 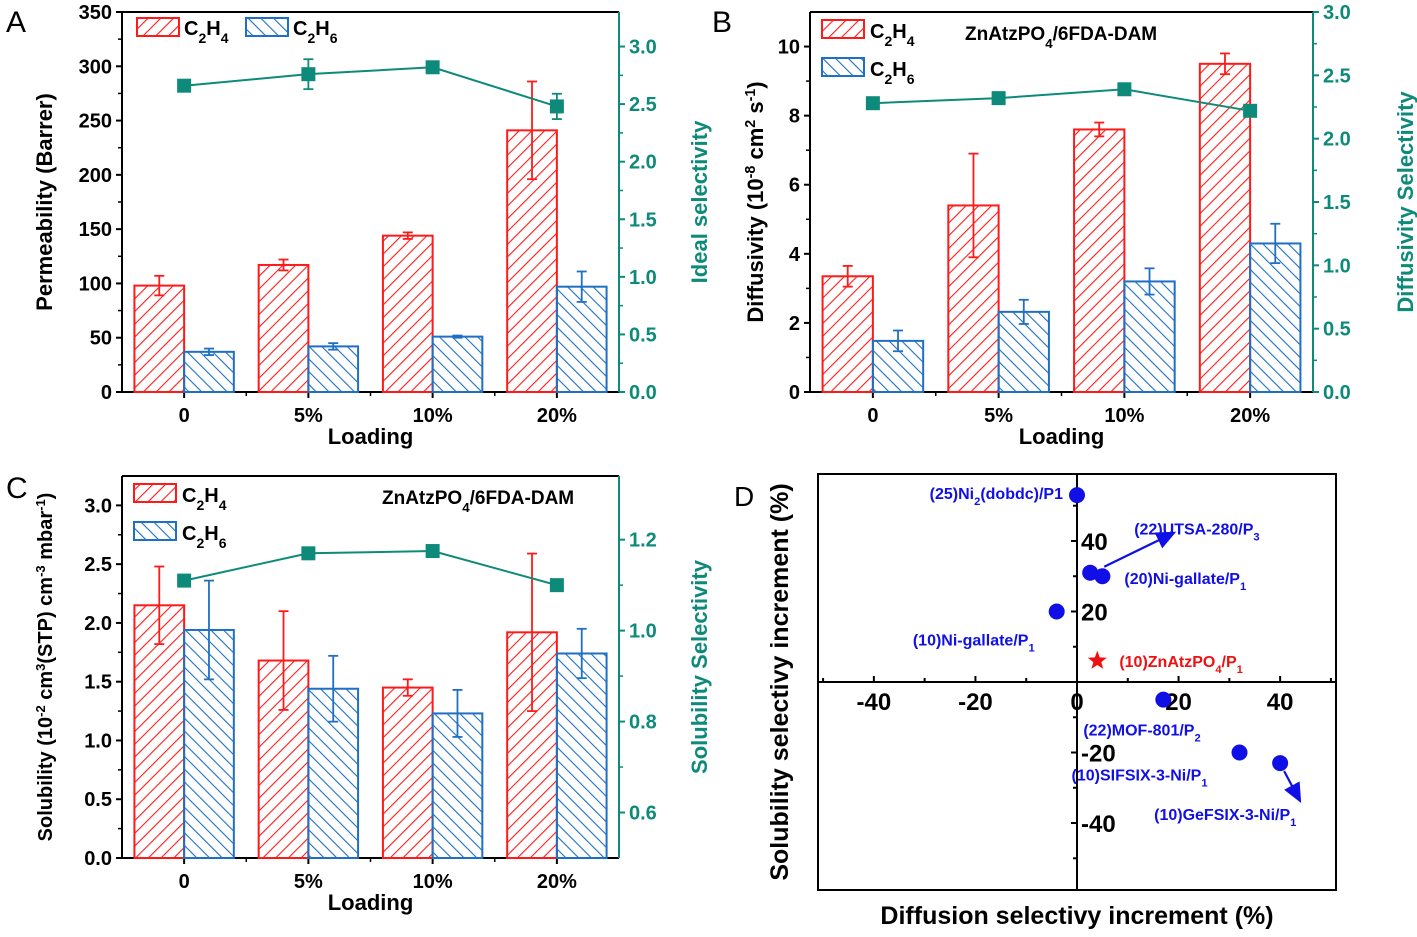 I want to click on y-tick-label: 1.5, so click(x=98, y=683).